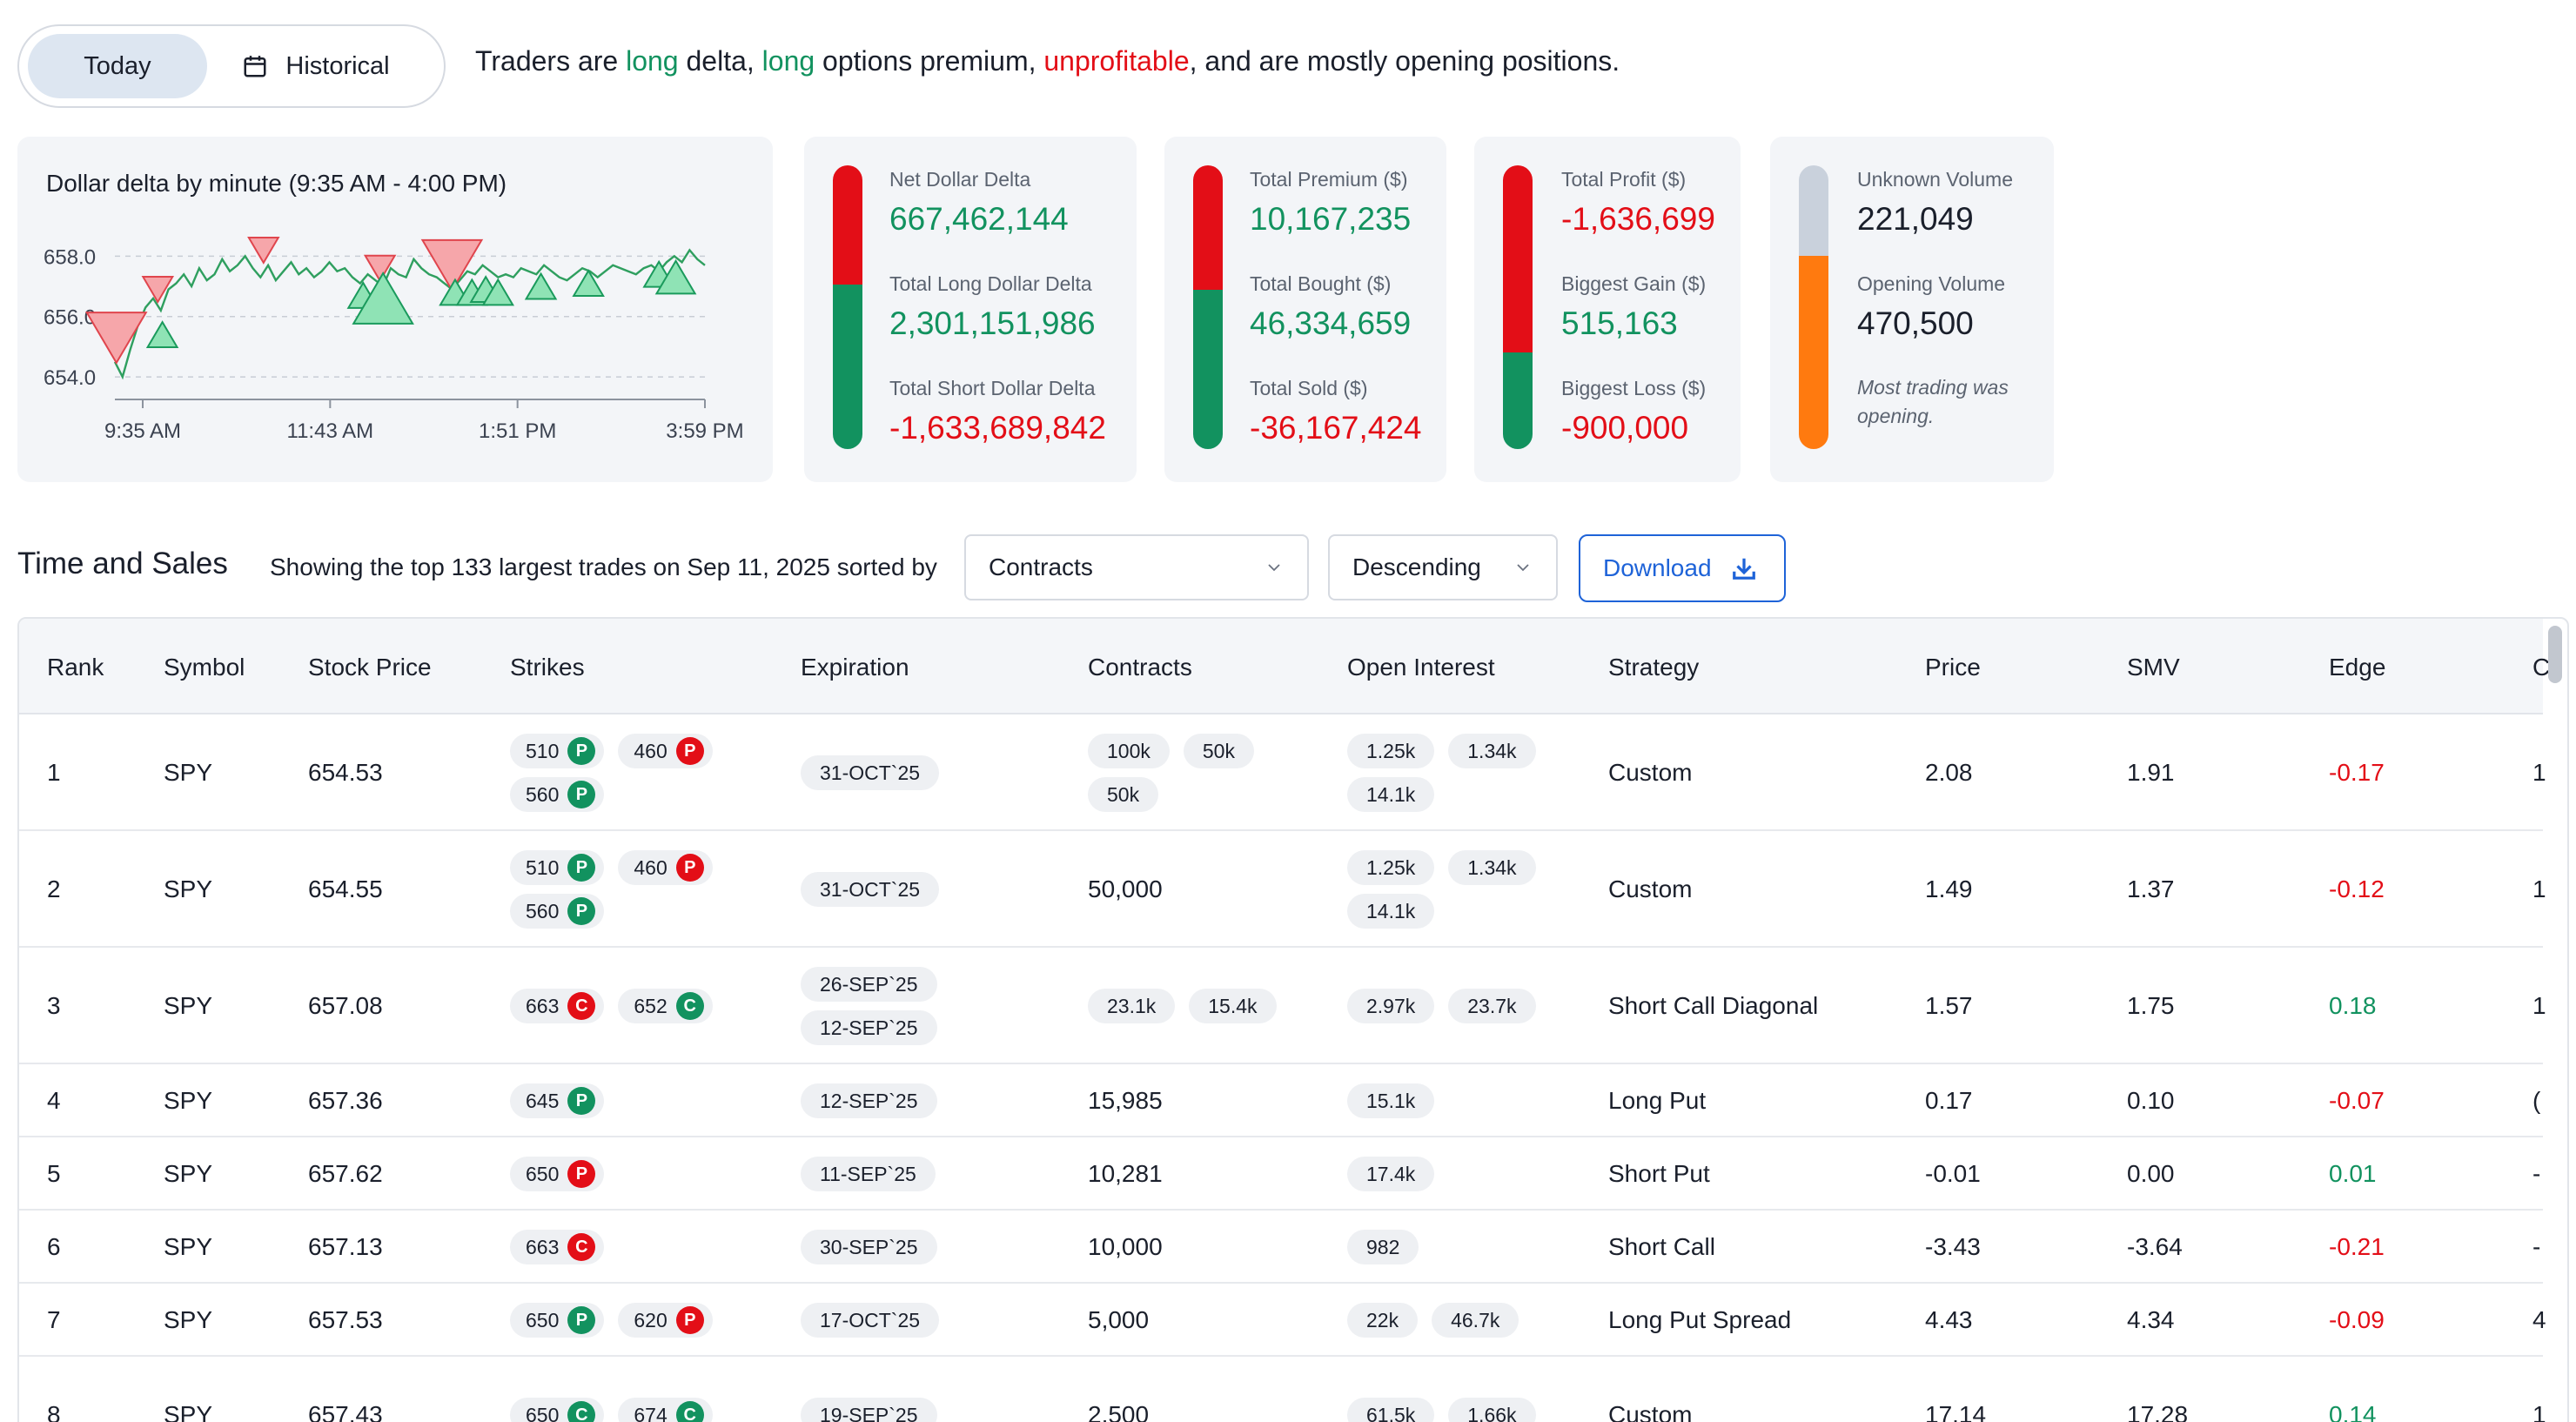 This screenshot has width=2576, height=1422. I want to click on contracts-cell: 5,000, so click(1119, 1319).